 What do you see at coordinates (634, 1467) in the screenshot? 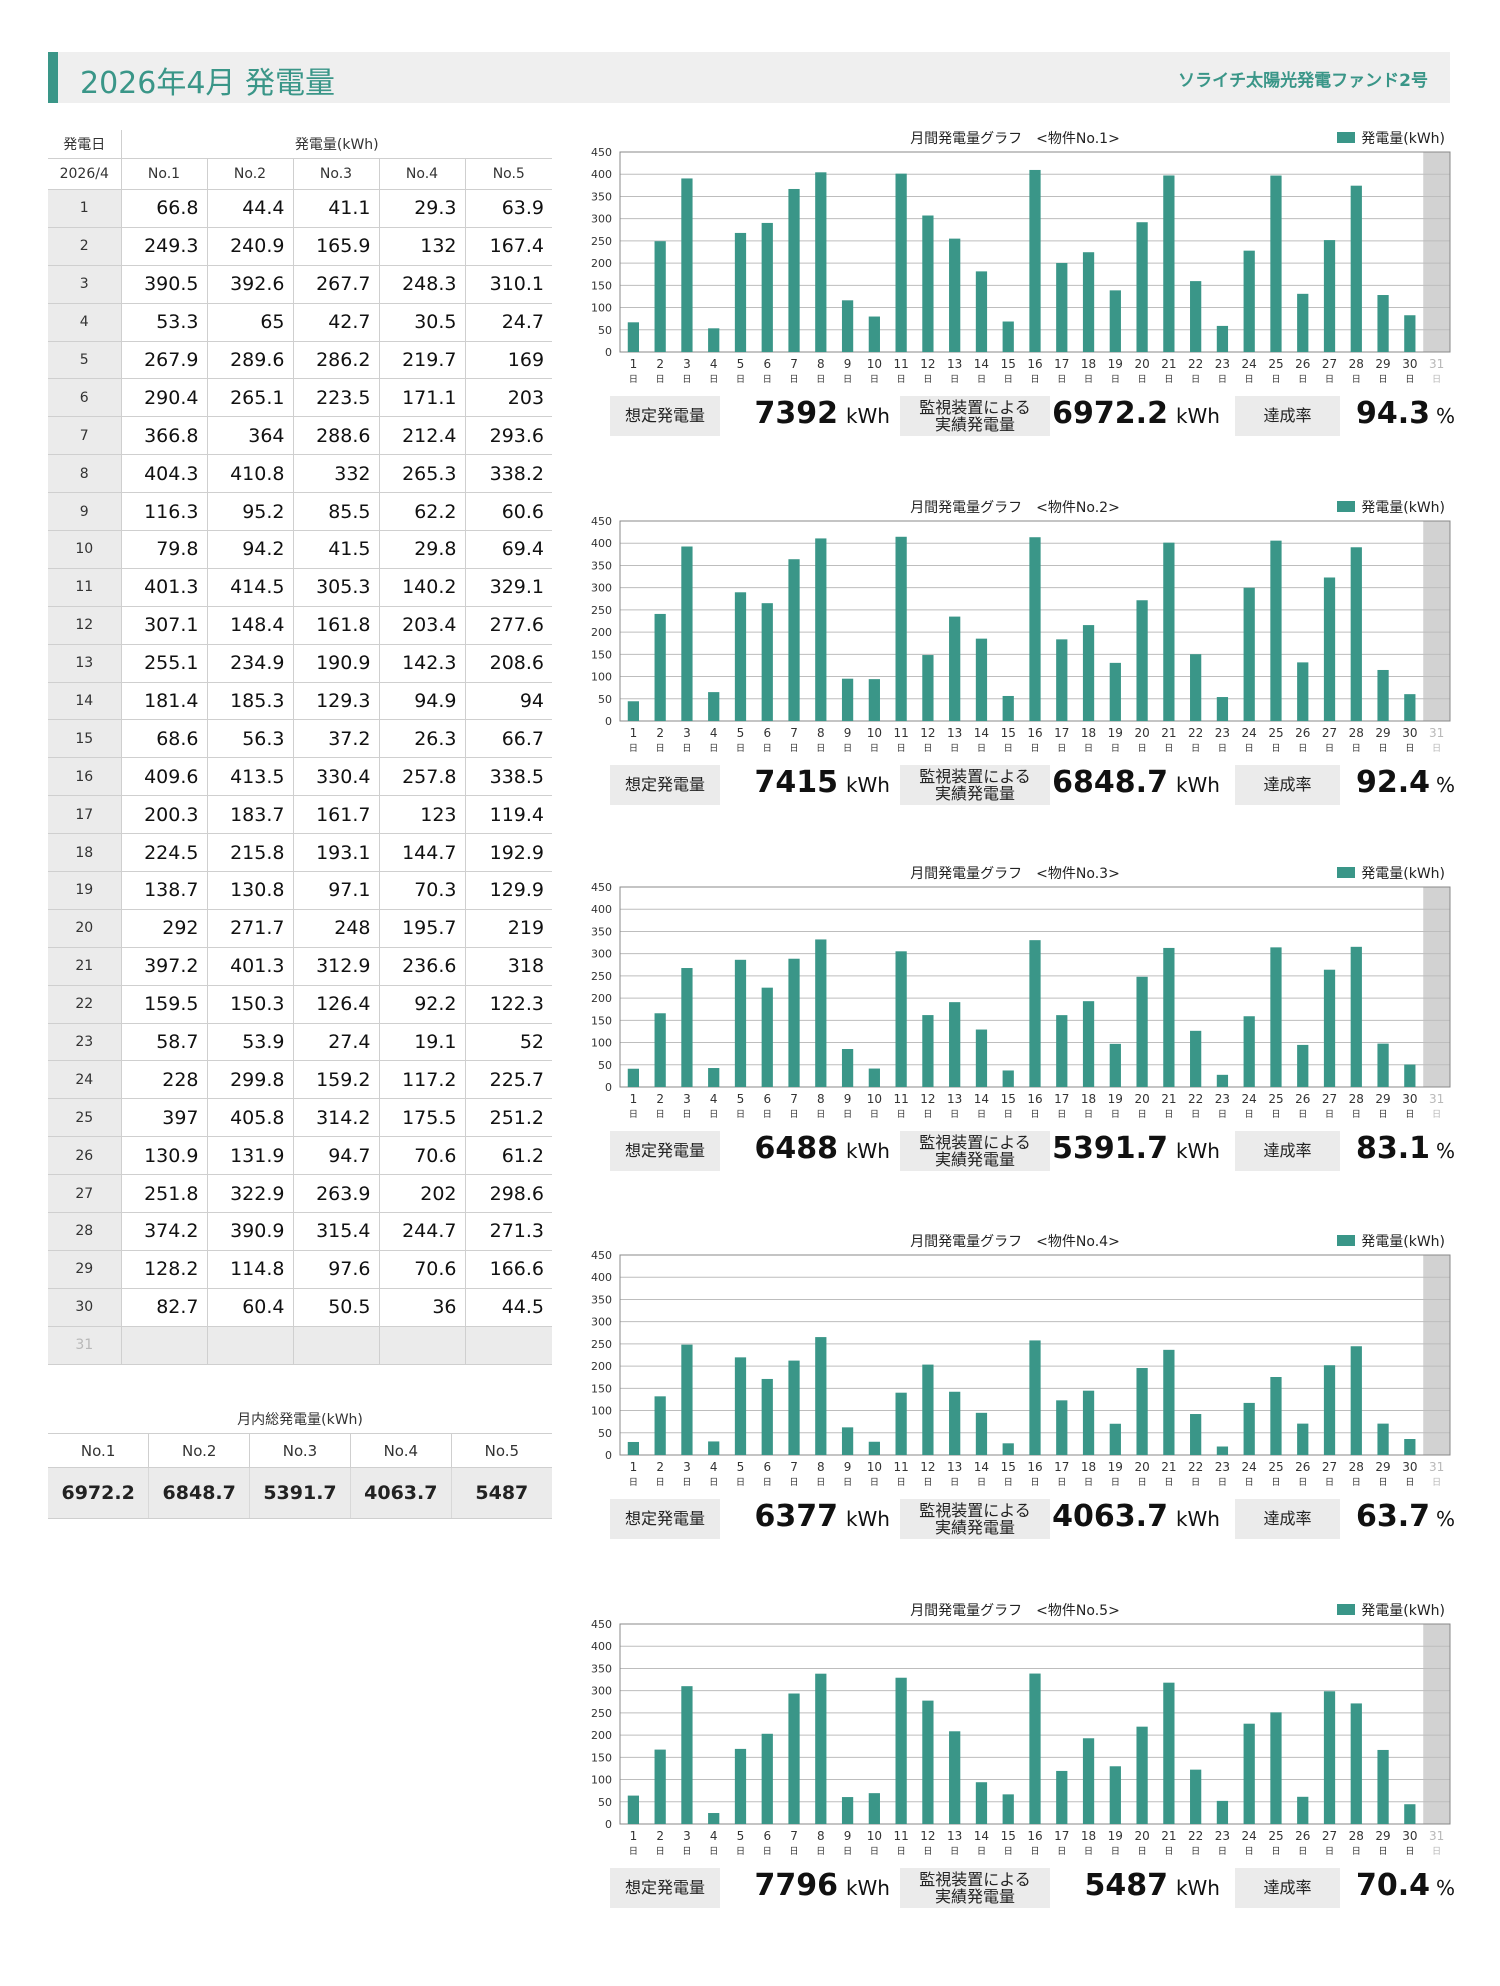
I see `x-tick-label: 1` at bounding box center [634, 1467].